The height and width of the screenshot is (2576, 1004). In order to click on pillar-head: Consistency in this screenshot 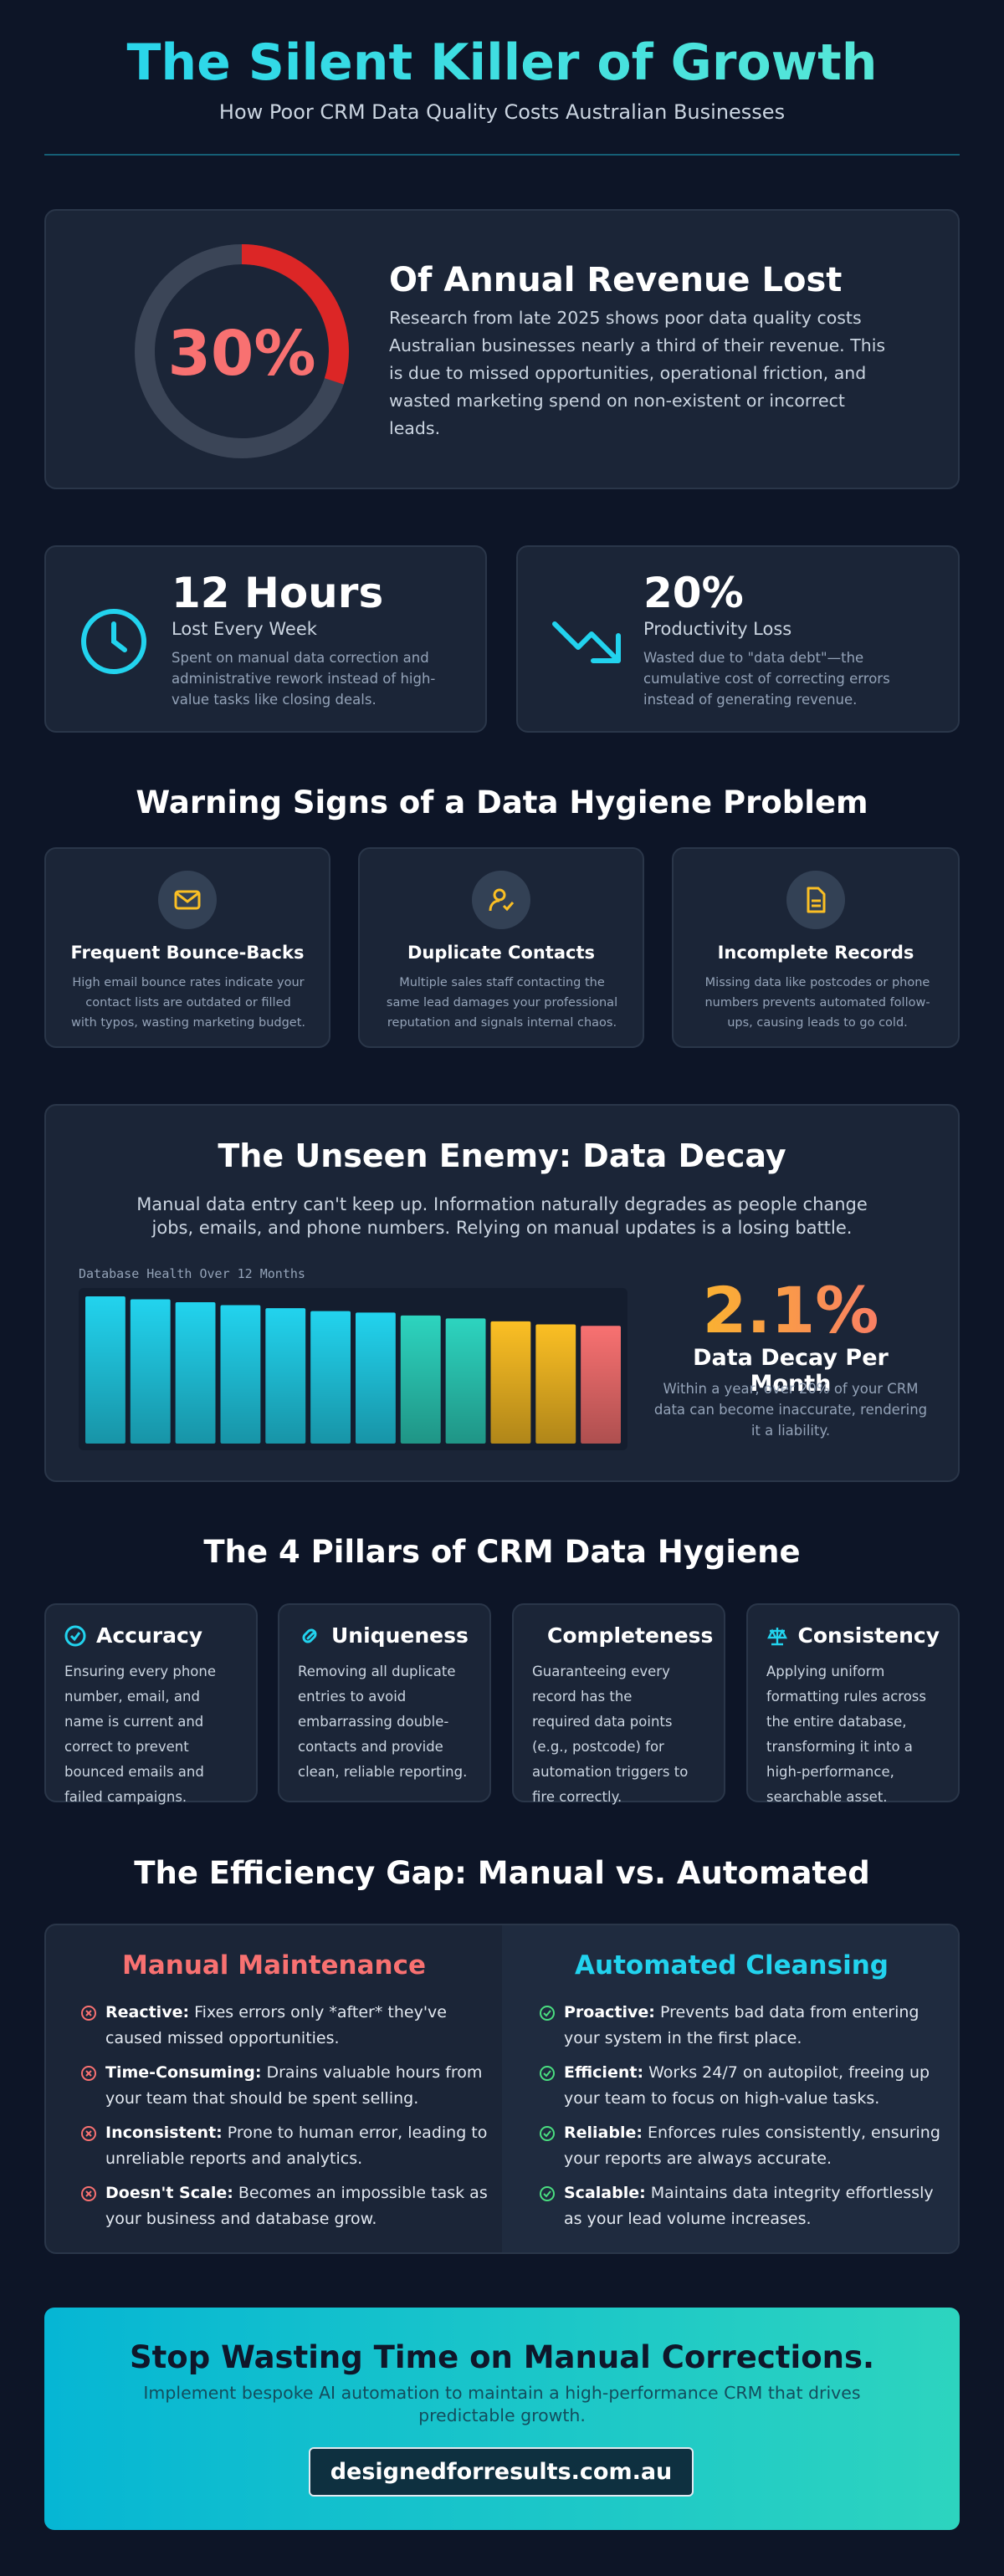, I will do `click(853, 1635)`.